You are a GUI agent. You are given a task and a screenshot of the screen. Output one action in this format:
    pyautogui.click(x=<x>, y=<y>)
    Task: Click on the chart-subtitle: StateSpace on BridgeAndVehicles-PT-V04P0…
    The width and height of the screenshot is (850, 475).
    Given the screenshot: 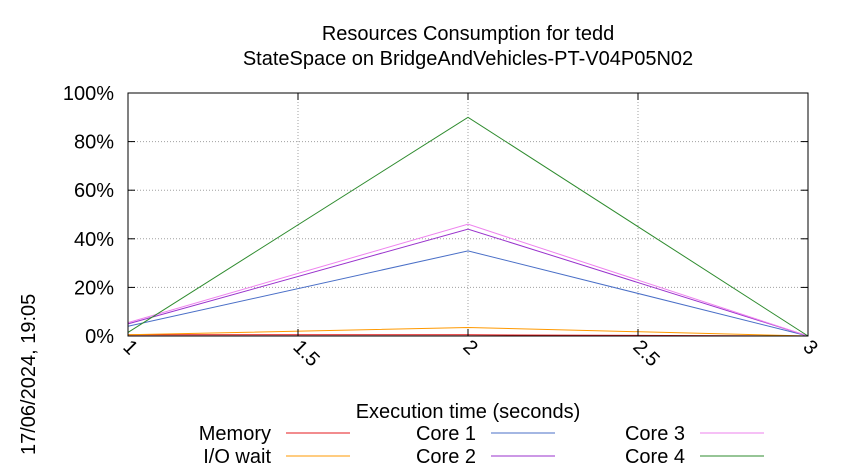 What is the action you would take?
    pyautogui.click(x=468, y=59)
    